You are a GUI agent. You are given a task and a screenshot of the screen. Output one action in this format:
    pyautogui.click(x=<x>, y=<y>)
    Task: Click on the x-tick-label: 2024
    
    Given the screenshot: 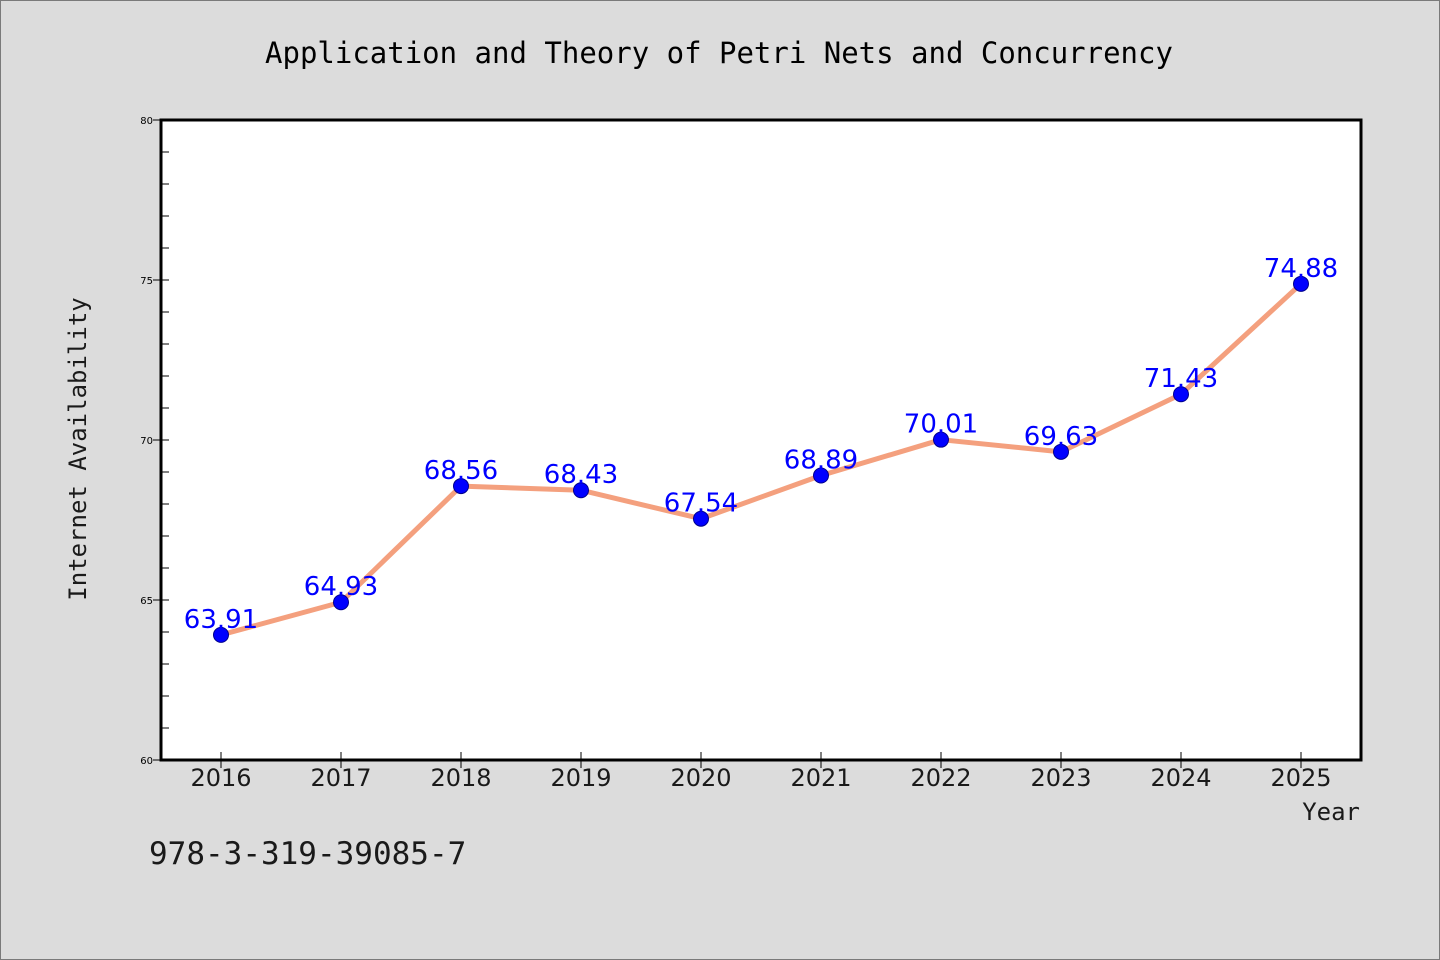 What is the action you would take?
    pyautogui.click(x=1180, y=778)
    